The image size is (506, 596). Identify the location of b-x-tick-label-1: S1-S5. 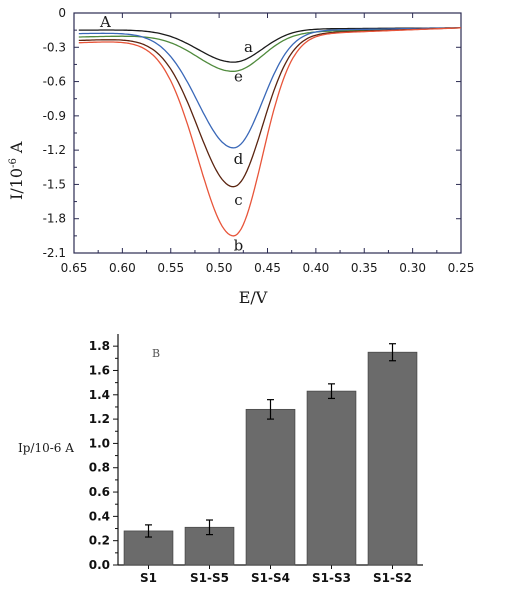
(209, 578).